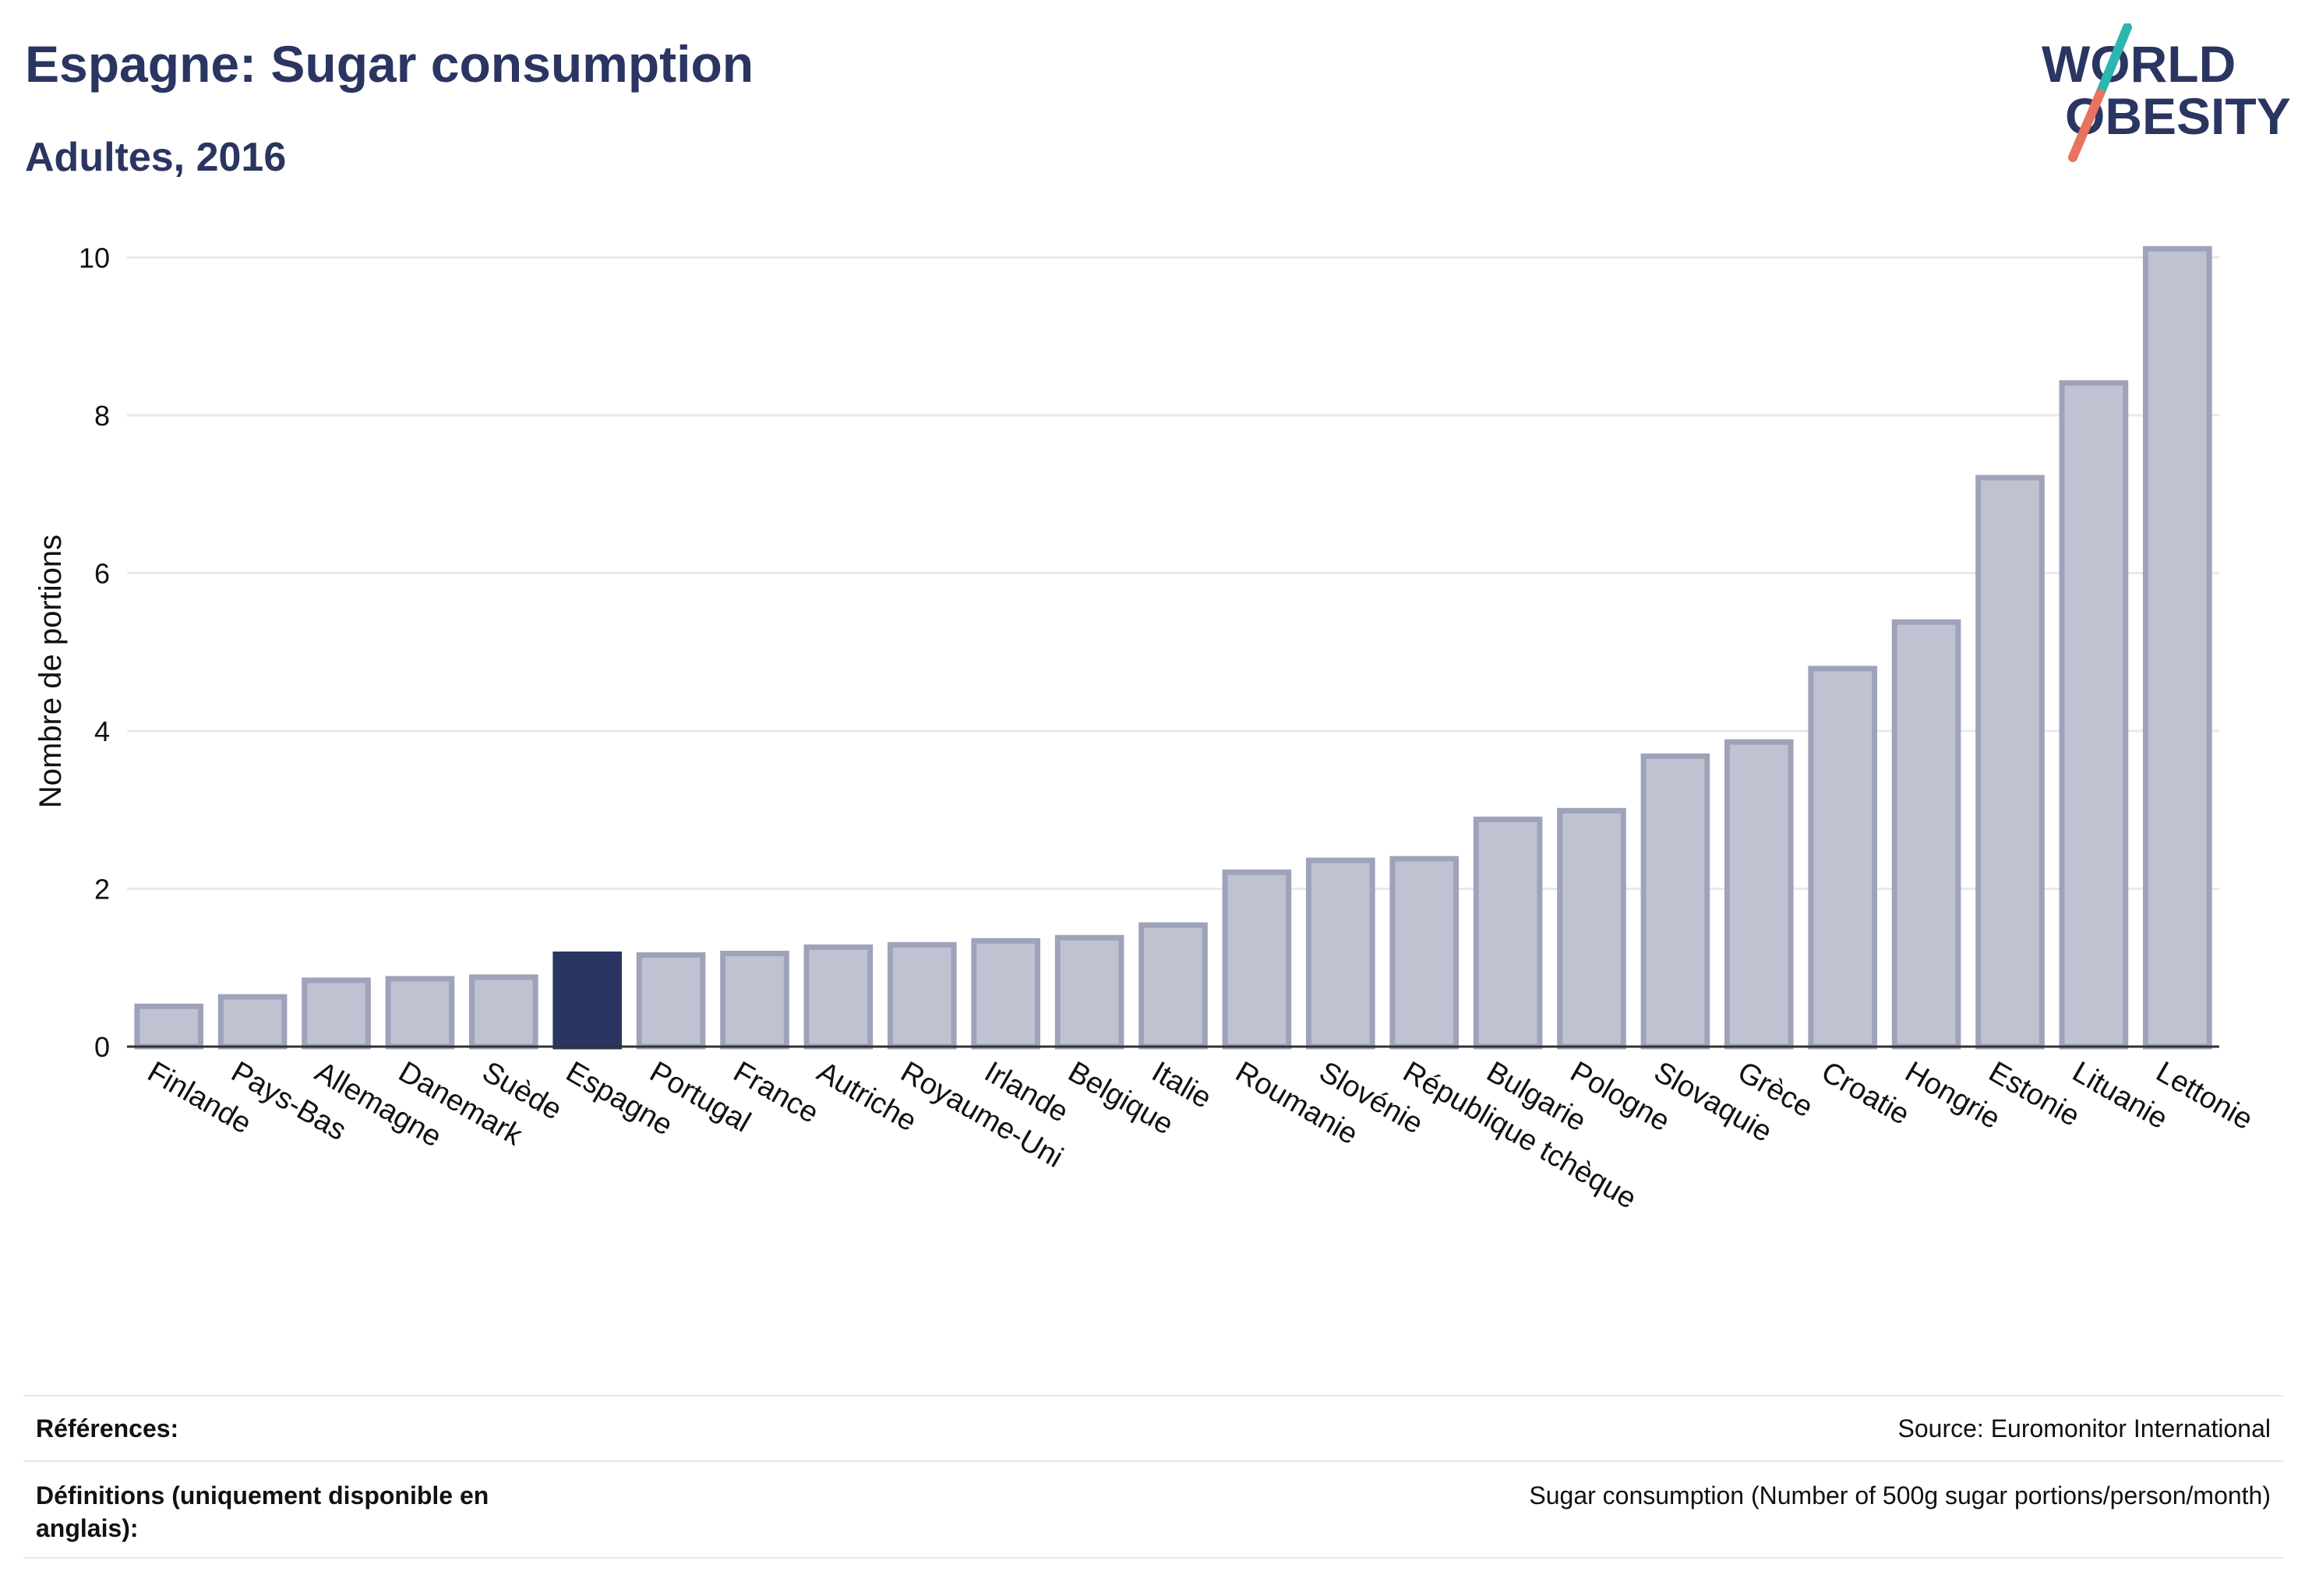 This screenshot has width=2305, height=1596. Describe the element at coordinates (51, 671) in the screenshot. I see `y-axis-label: Nombre de portions` at that location.